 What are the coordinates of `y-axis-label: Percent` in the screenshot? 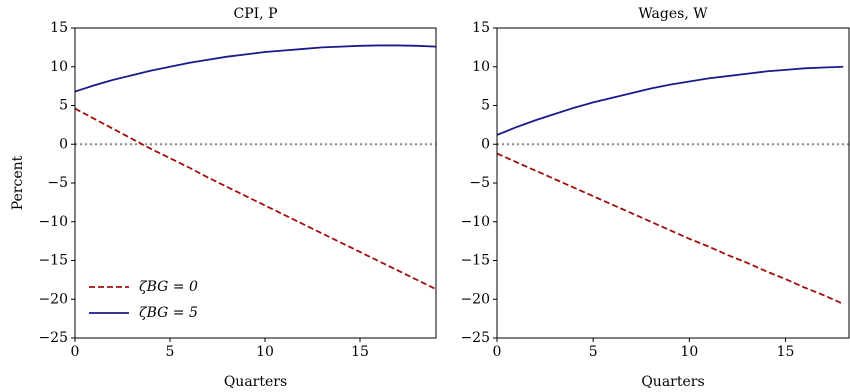 It's located at (18, 182).